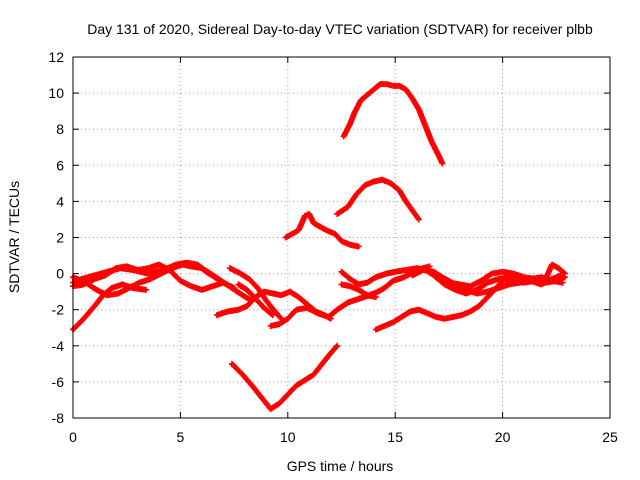 This screenshot has height=480, width=640. What do you see at coordinates (58, 382) in the screenshot?
I see `y-tick-label: -6` at bounding box center [58, 382].